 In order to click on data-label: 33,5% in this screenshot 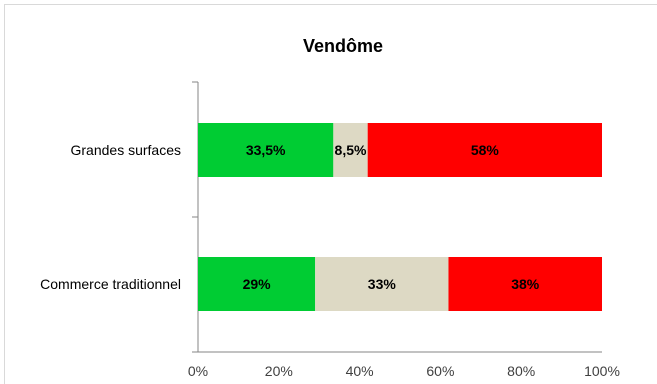, I will do `click(266, 150)`.